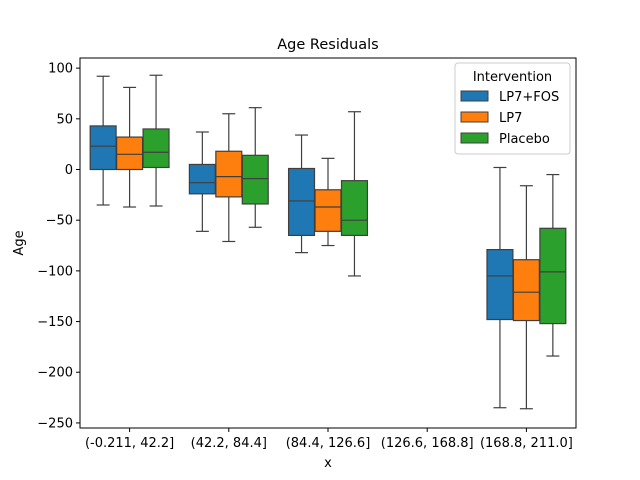  What do you see at coordinates (524, 139) in the screenshot?
I see `legend-entry-label: Placebo` at bounding box center [524, 139].